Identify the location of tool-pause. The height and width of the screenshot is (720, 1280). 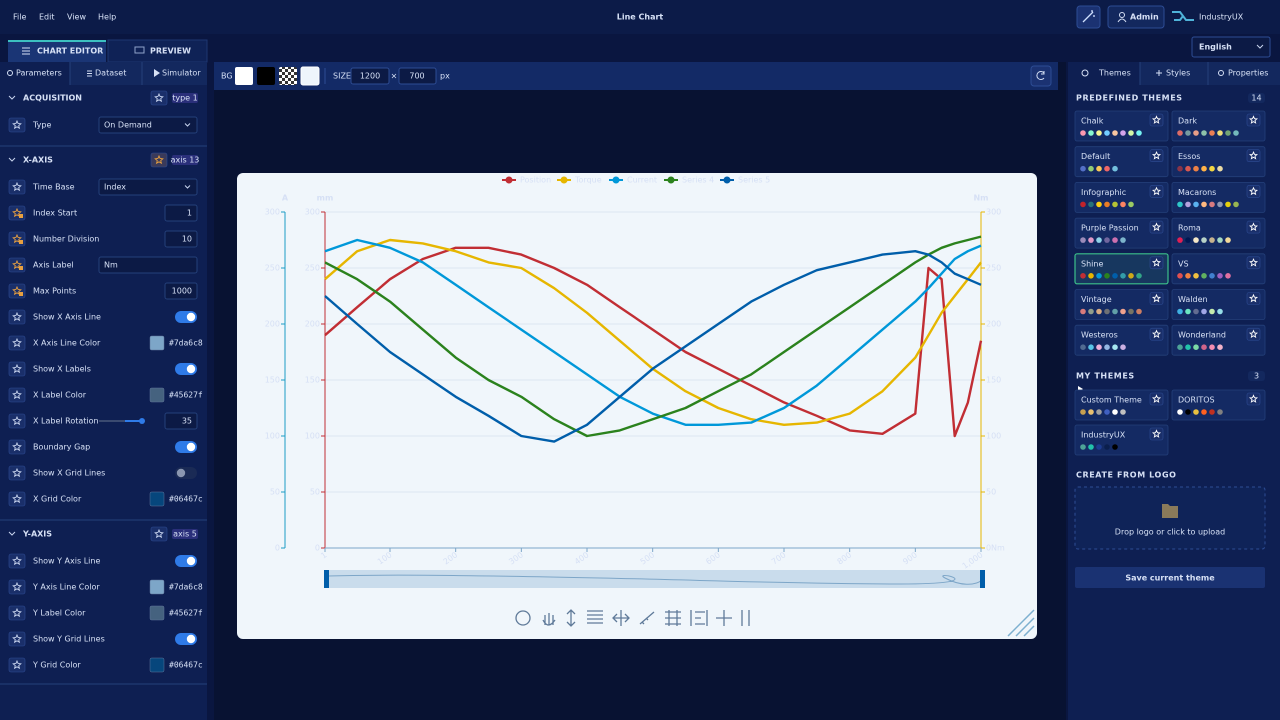
(745, 618).